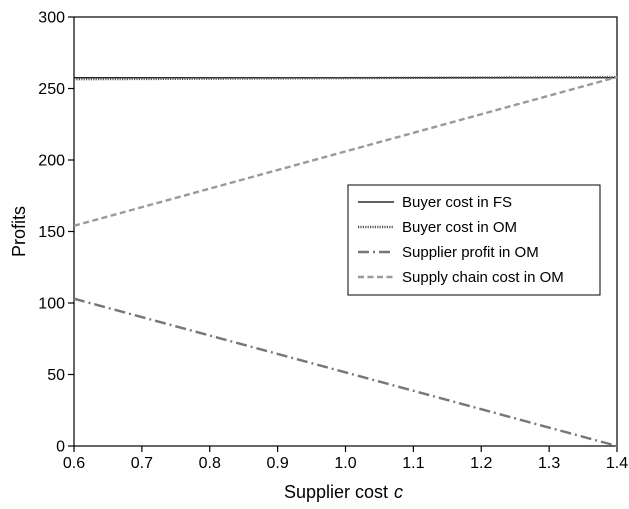 The height and width of the screenshot is (509, 629). I want to click on y-tick-label: 150, so click(51, 232).